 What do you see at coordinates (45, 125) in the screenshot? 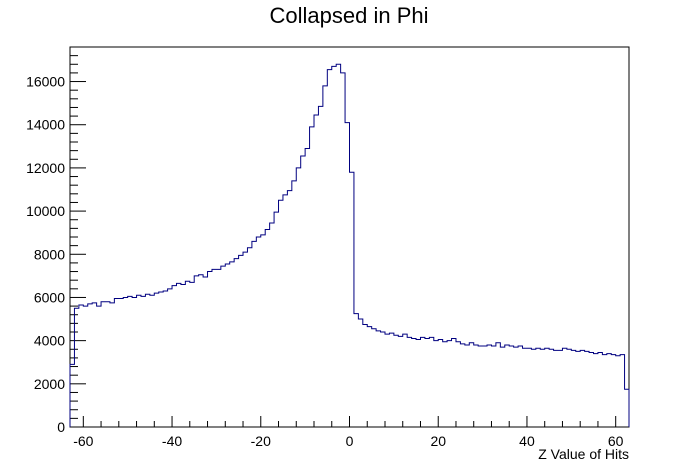
I see `y-tick-label: 14000` at bounding box center [45, 125].